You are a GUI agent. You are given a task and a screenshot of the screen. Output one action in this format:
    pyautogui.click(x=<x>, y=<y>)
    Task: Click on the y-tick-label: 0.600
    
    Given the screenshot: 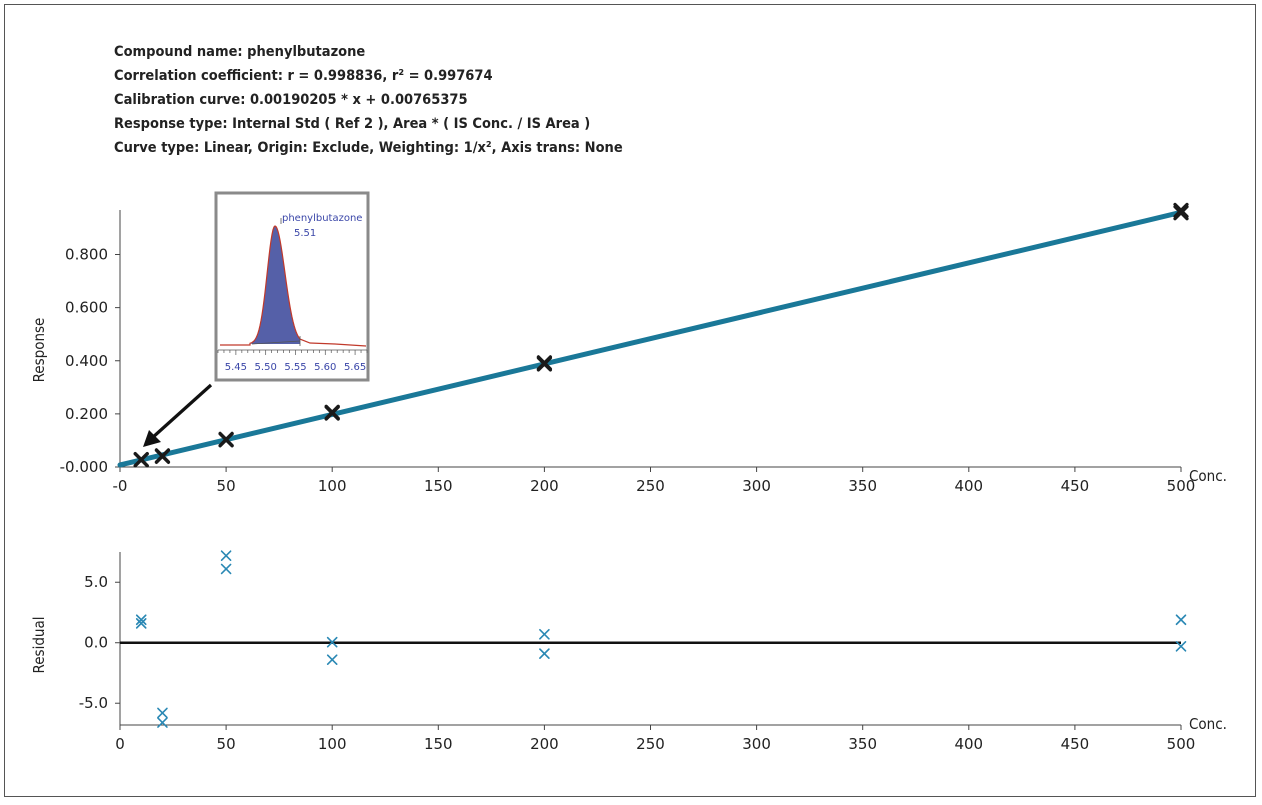 What is the action you would take?
    pyautogui.click(x=86, y=308)
    